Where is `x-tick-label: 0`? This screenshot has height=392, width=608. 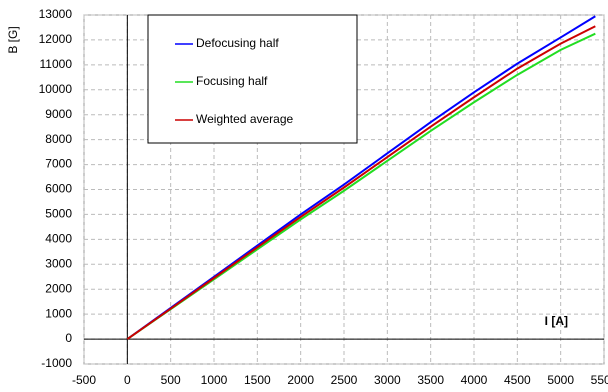
x-tick-label: 0 is located at coordinates (127, 380).